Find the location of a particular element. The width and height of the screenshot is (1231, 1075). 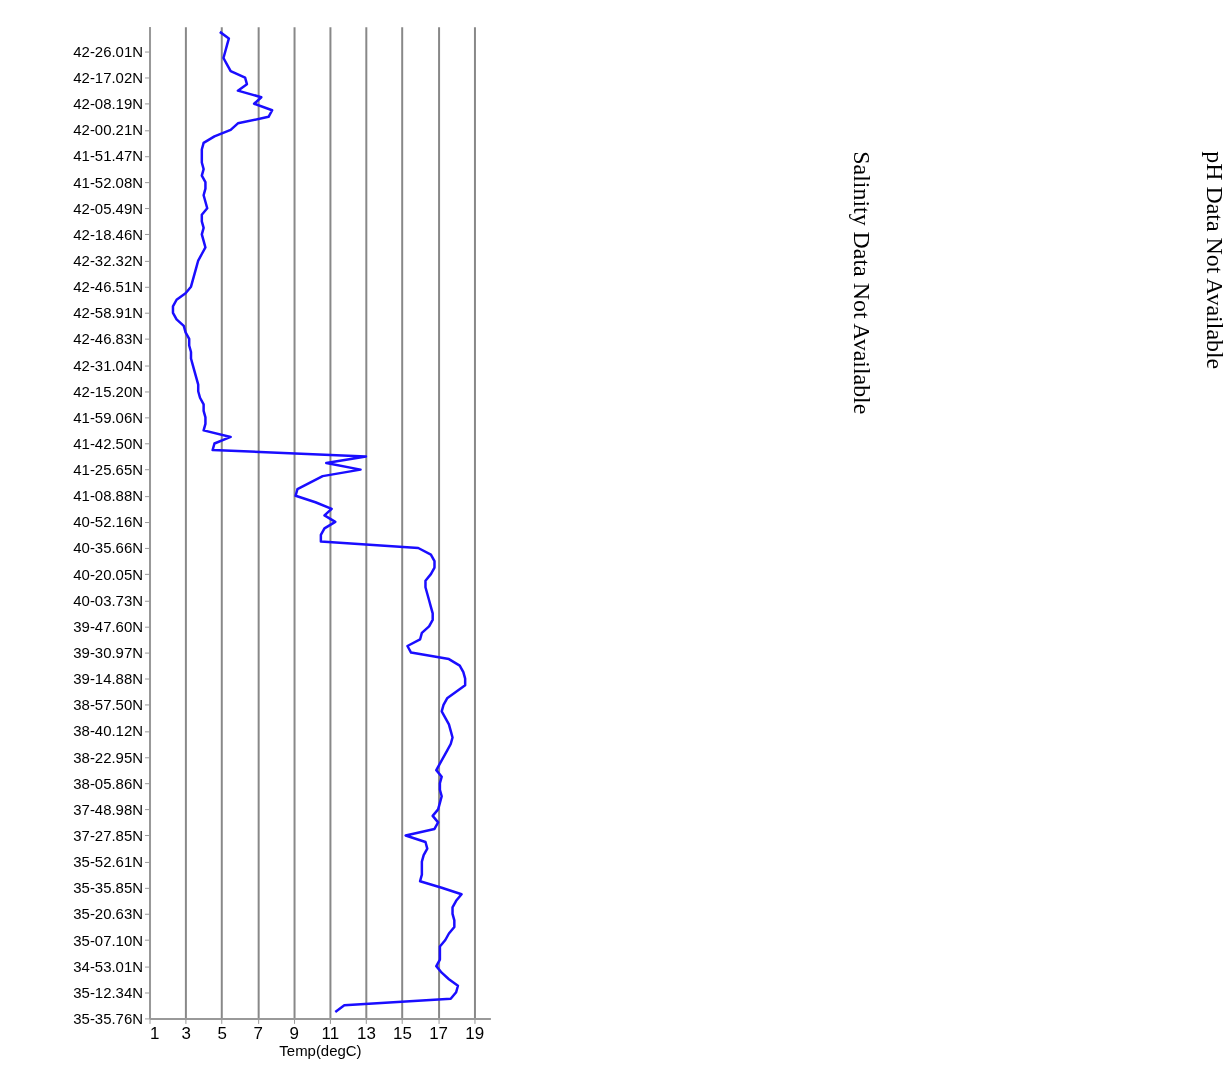

y-tick-label: 42-46.83N is located at coordinates (108, 339).